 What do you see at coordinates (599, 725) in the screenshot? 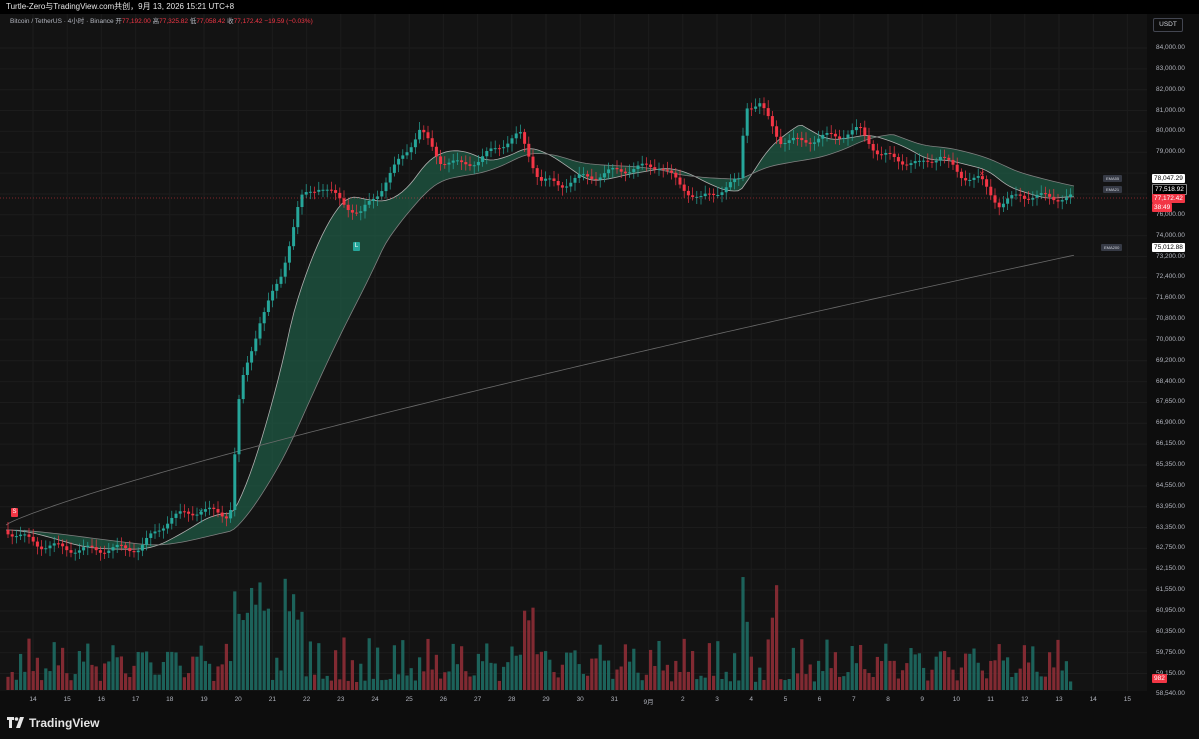
I see `footer-bar` at bounding box center [599, 725].